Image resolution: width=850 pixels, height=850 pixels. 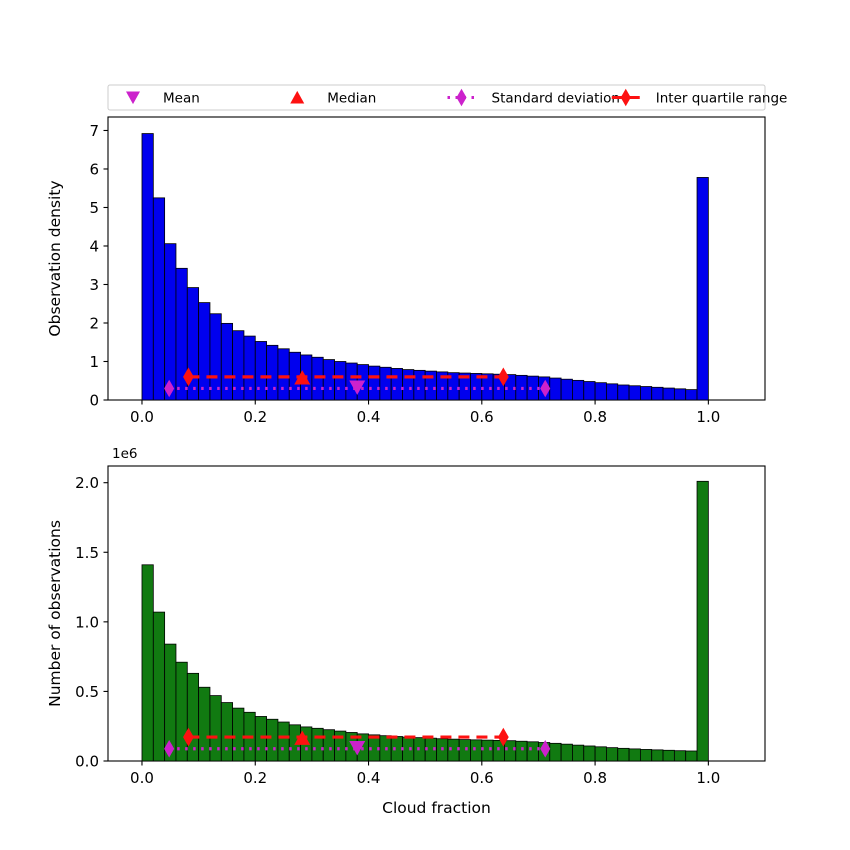 I want to click on stat-annotations-observation-density, so click(x=357, y=382).